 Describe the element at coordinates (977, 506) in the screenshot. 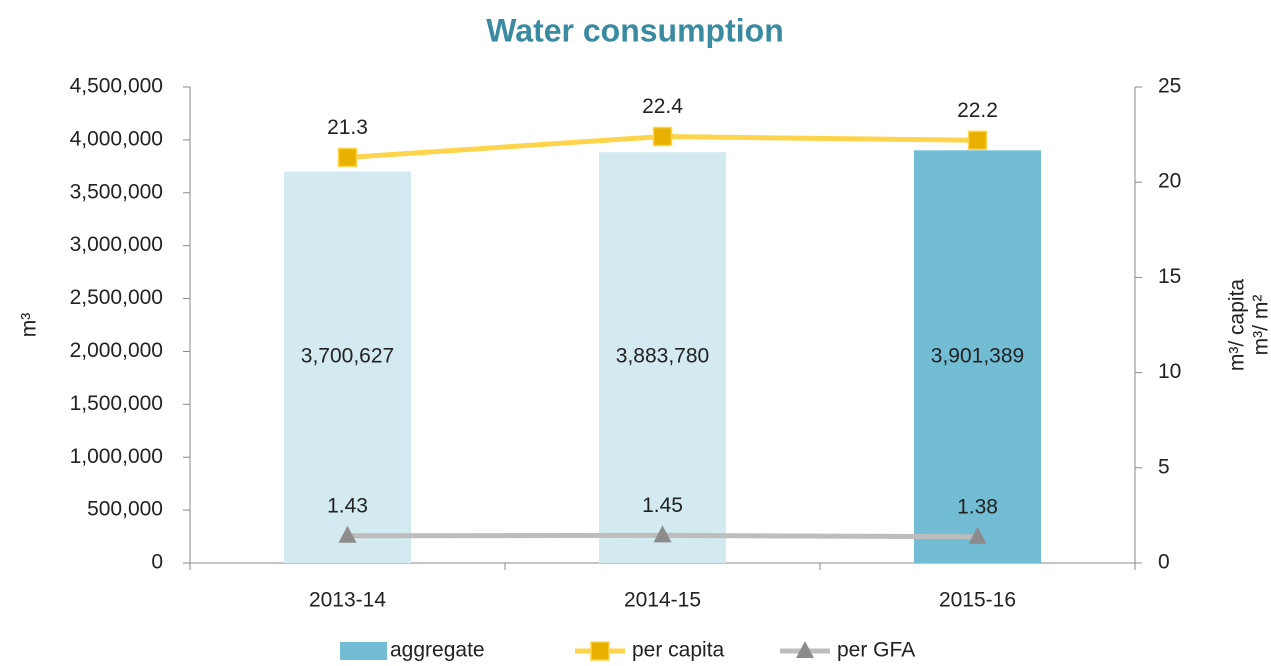

I see `data-label: 1.38` at that location.